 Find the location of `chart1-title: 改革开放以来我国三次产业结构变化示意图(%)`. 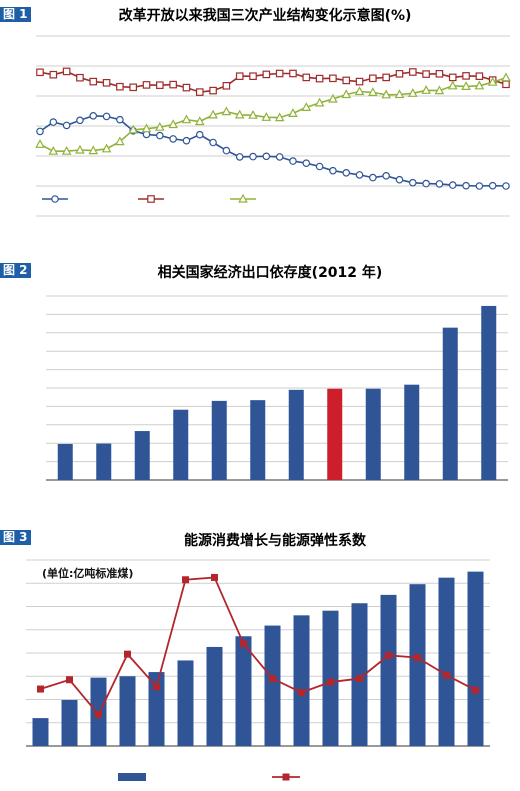

chart1-title: 改革开放以来我国三次产业结构变化示意图(%) is located at coordinates (265, 15).